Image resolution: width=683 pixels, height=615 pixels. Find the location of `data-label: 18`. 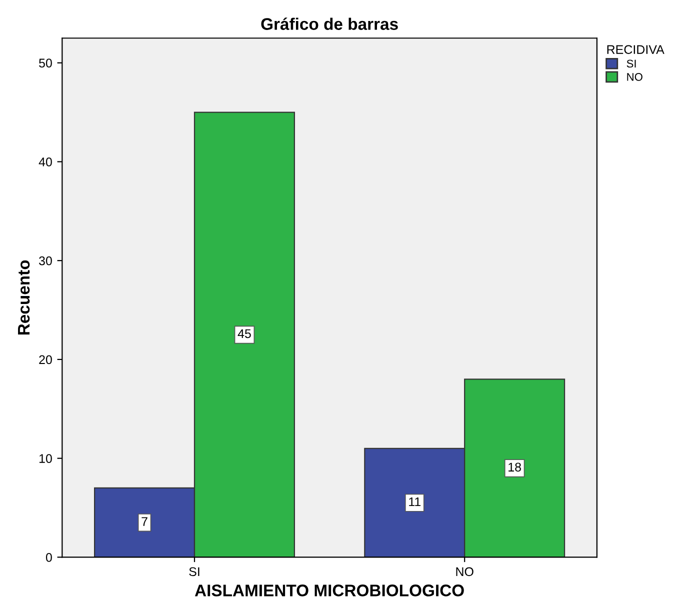

data-label: 18 is located at coordinates (514, 467).